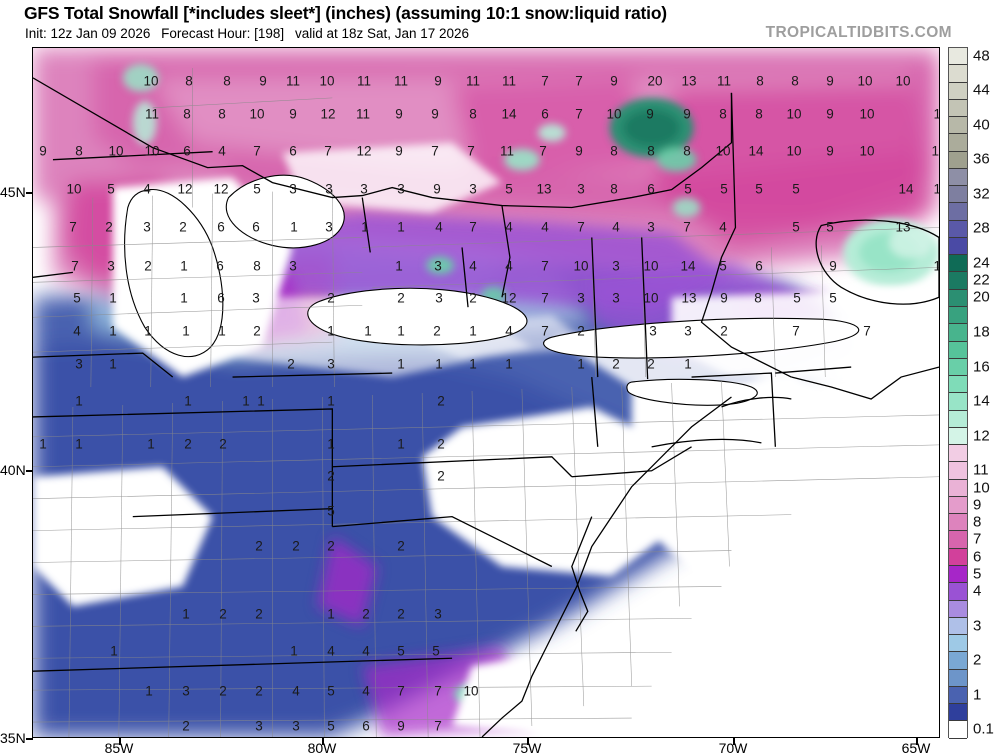 The image size is (1000, 756). What do you see at coordinates (977, 626) in the screenshot?
I see `colorbar-tick-label: 3` at bounding box center [977, 626].